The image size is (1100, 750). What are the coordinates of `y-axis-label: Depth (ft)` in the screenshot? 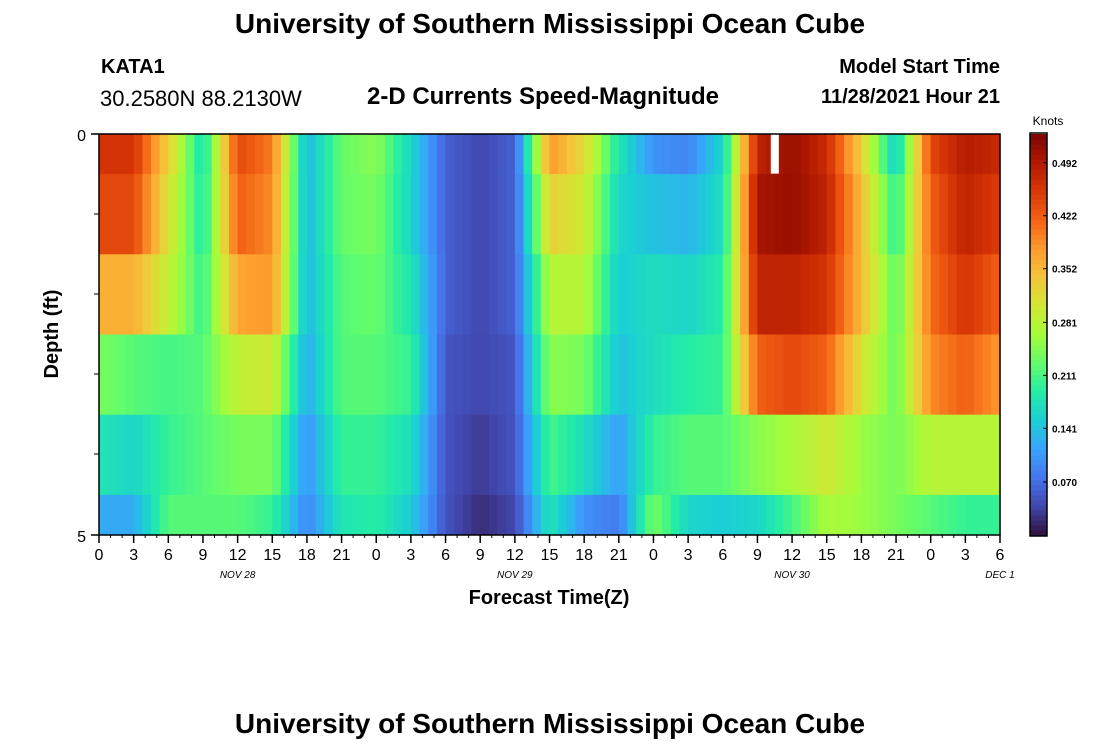 It's located at (52, 334).